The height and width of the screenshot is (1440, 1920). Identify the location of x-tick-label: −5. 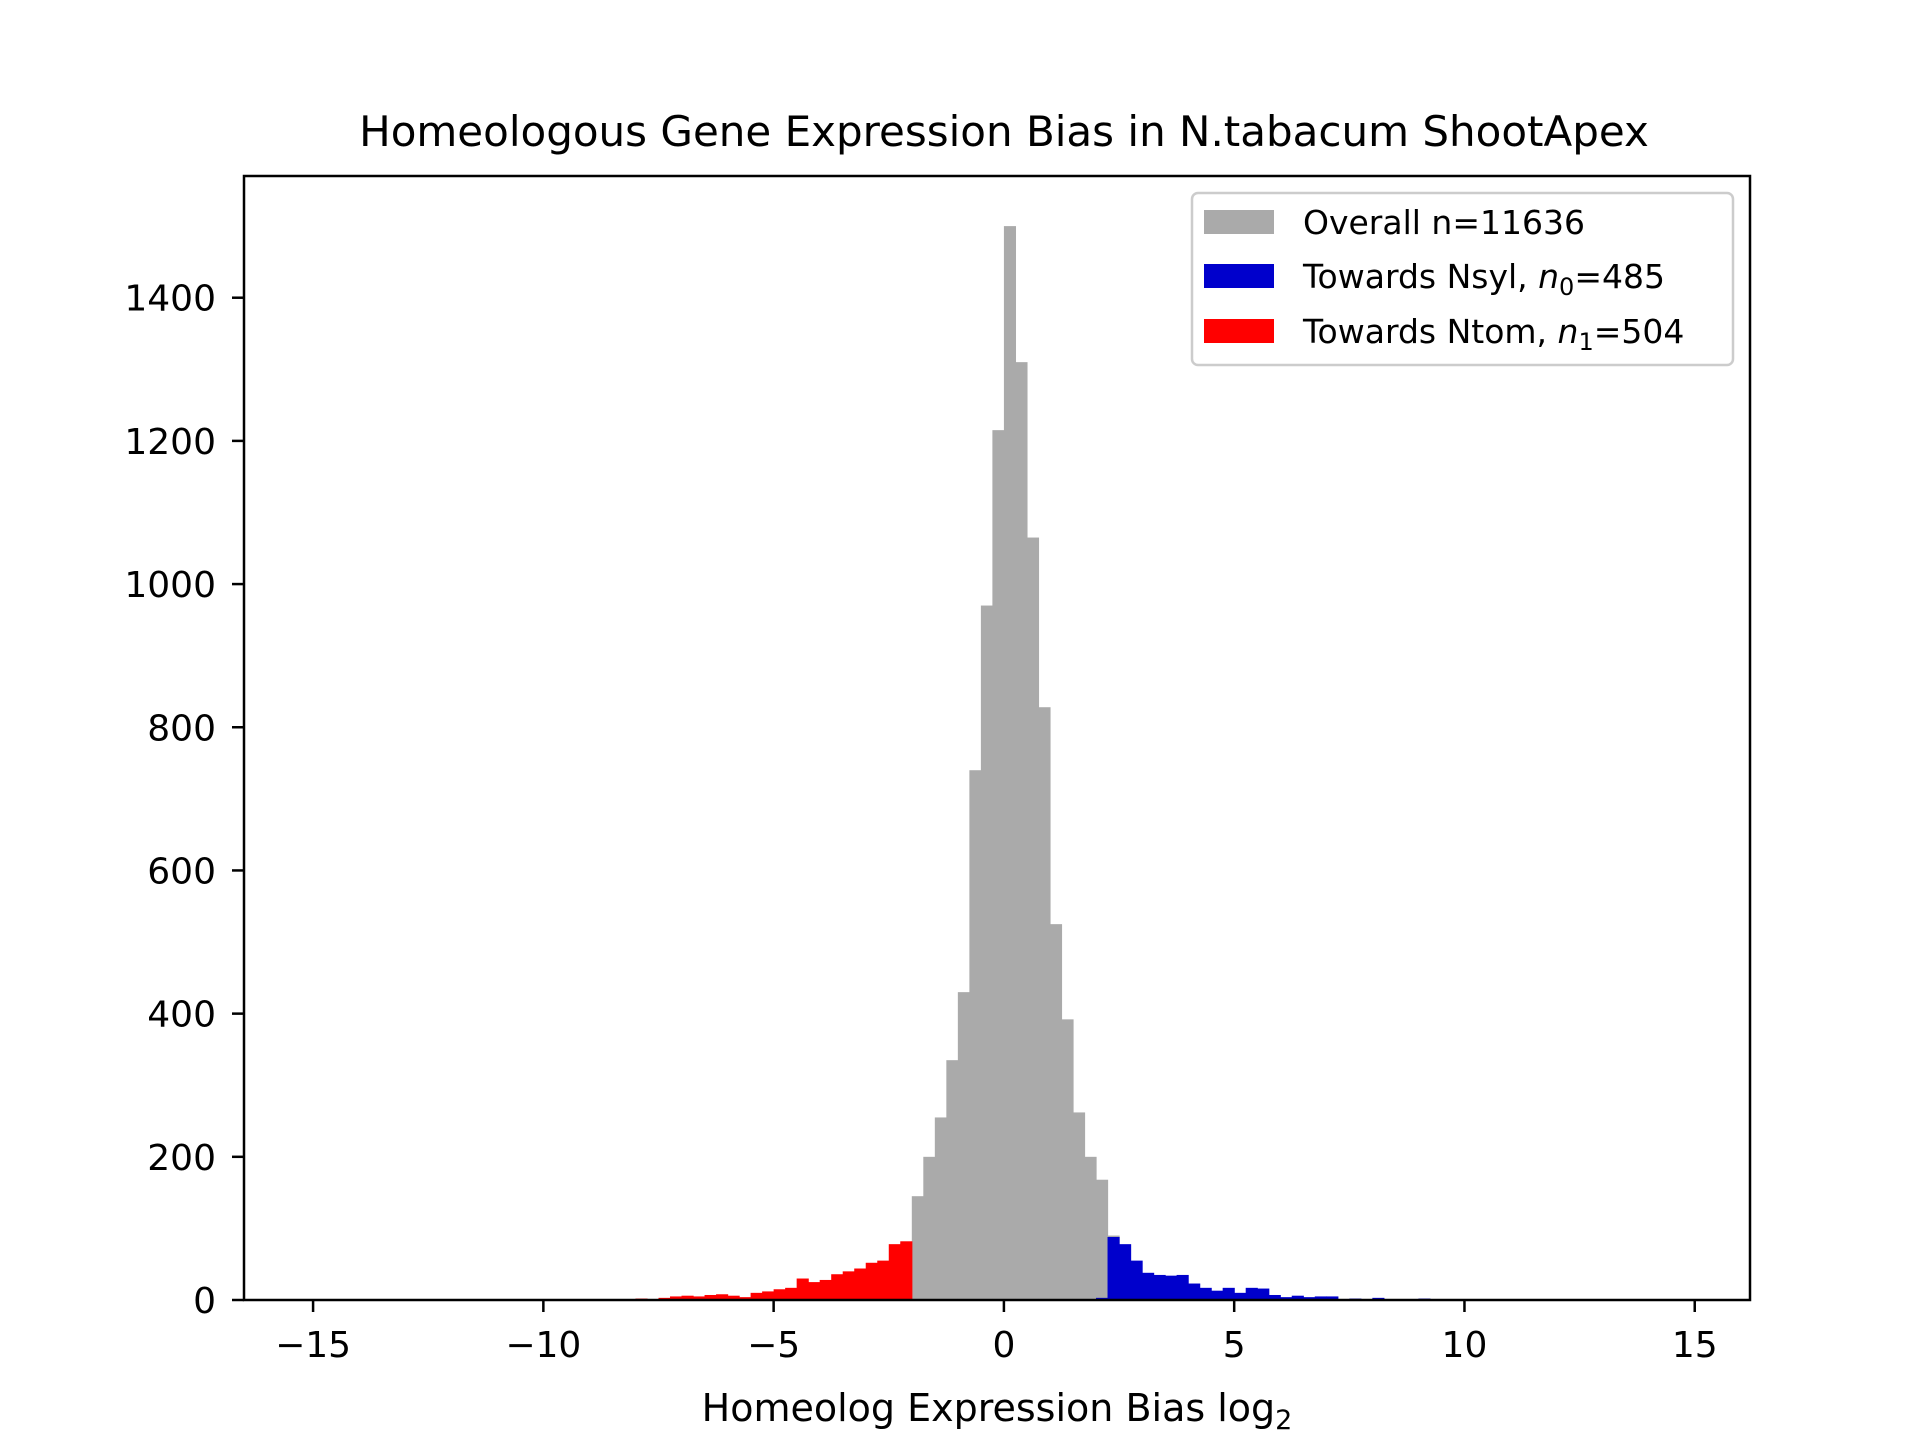
(773, 1345).